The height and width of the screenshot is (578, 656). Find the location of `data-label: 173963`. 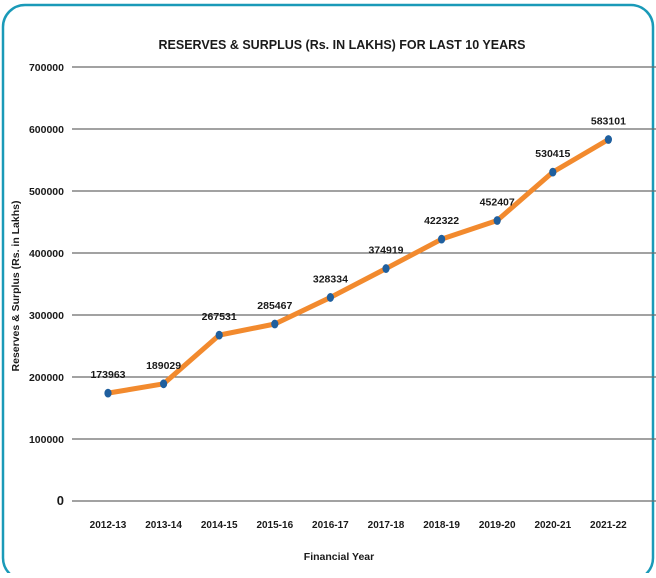

data-label: 173963 is located at coordinates (107, 375).